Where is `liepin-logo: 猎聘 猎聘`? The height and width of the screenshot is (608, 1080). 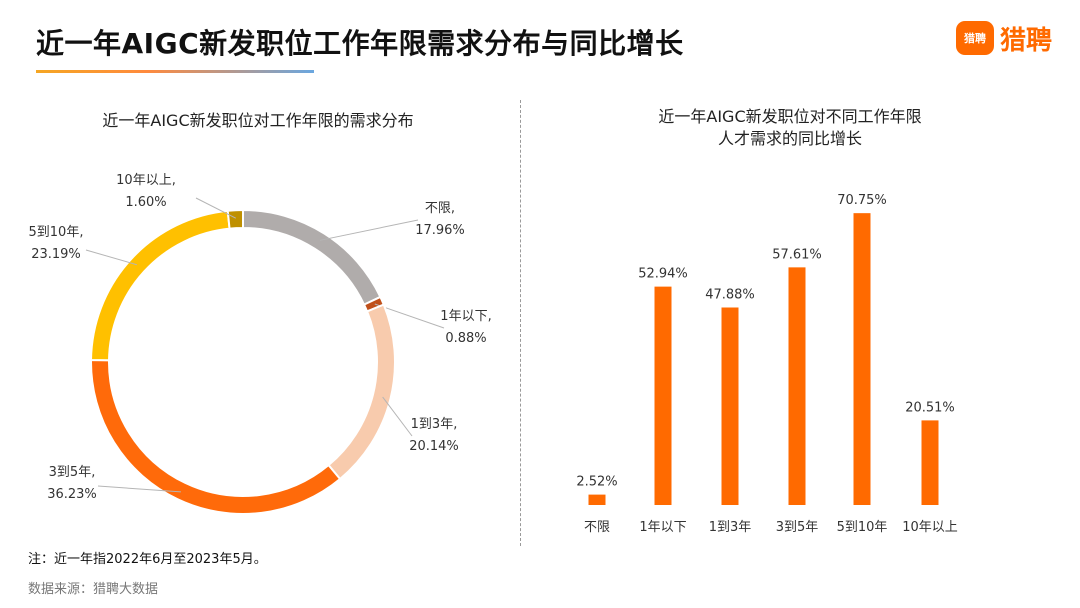 liepin-logo: 猎聘 猎聘 is located at coordinates (1004, 38).